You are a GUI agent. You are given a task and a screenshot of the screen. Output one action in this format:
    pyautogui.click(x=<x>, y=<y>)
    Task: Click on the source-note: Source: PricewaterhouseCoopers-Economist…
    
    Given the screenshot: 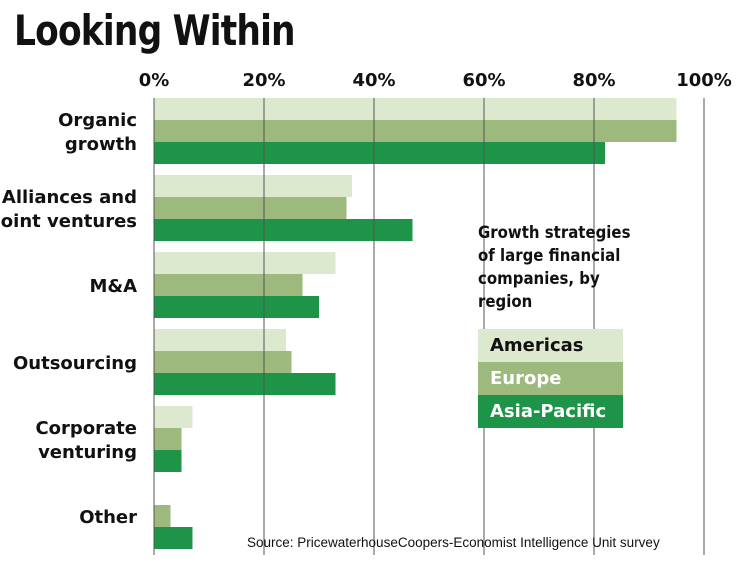 What is the action you would take?
    pyautogui.click(x=453, y=542)
    